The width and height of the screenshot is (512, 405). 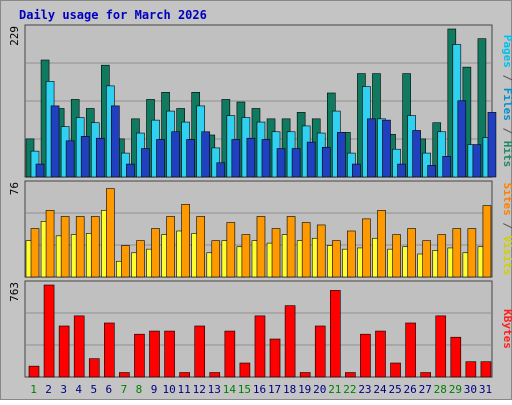 What do you see at coordinates (274, 389) in the screenshot?
I see `x-tick-label-day-17: 17` at bounding box center [274, 389].